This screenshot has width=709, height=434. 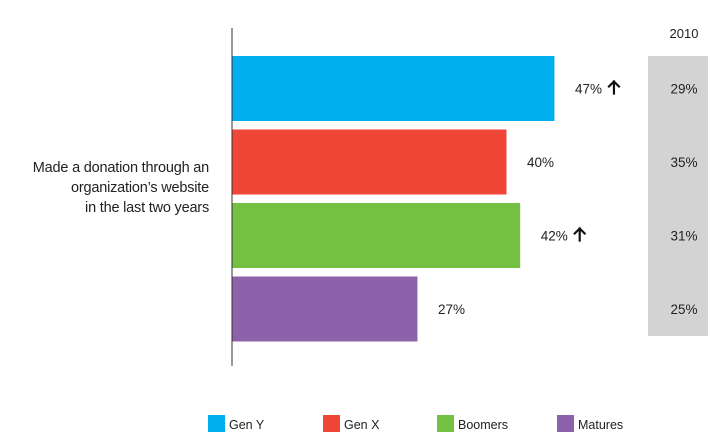 What do you see at coordinates (683, 89) in the screenshot?
I see `comparison-value-gen-y: 29%` at bounding box center [683, 89].